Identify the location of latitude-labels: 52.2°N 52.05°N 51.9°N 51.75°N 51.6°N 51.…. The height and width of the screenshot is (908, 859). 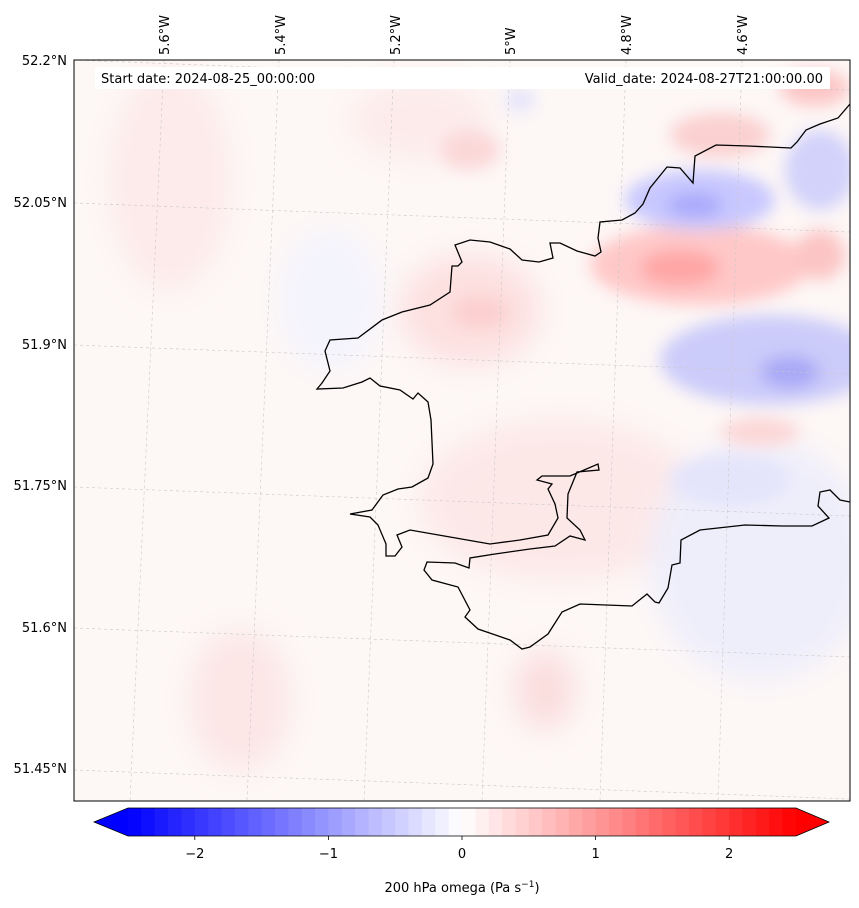
(40, 415).